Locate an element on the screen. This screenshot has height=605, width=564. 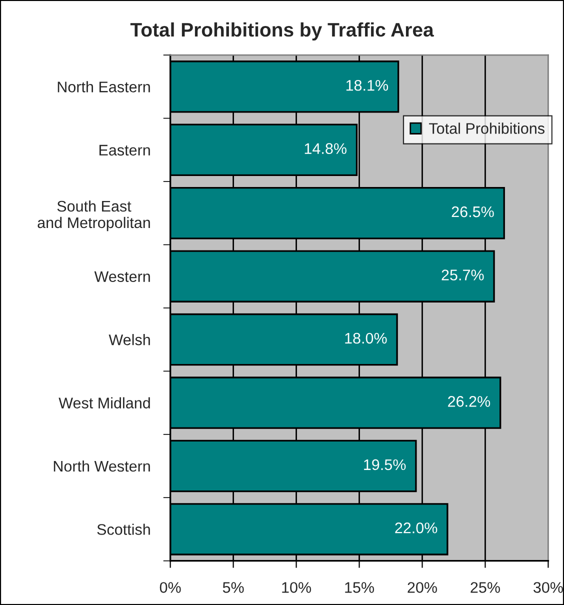
data-label: 18.0% is located at coordinates (366, 338).